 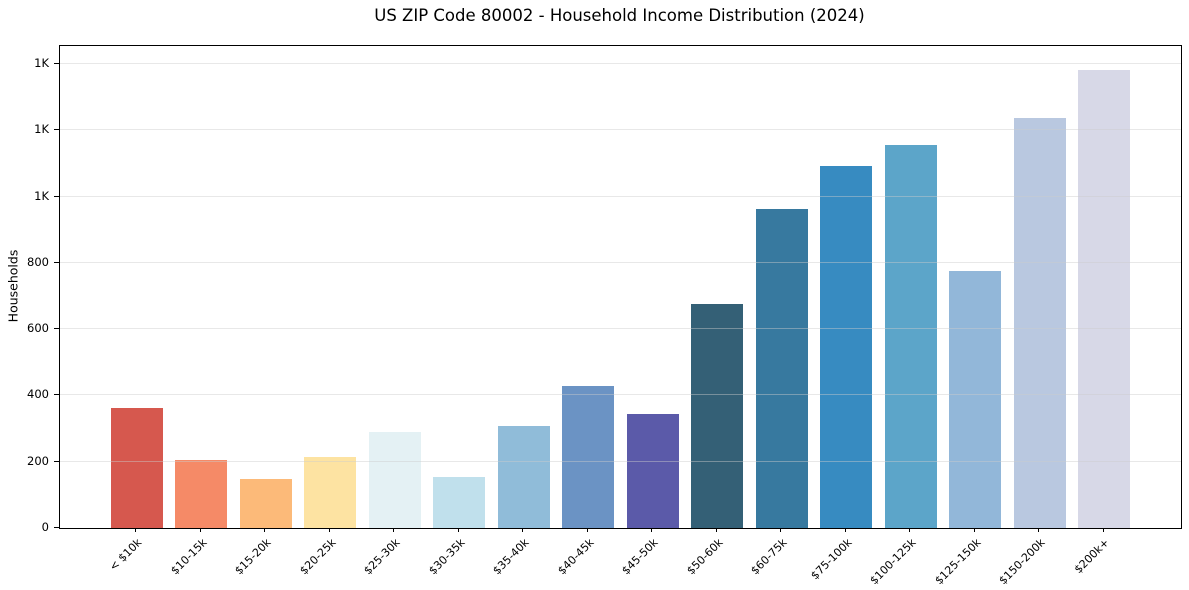 I want to click on x-tick-label: $100-125k, so click(x=893, y=562).